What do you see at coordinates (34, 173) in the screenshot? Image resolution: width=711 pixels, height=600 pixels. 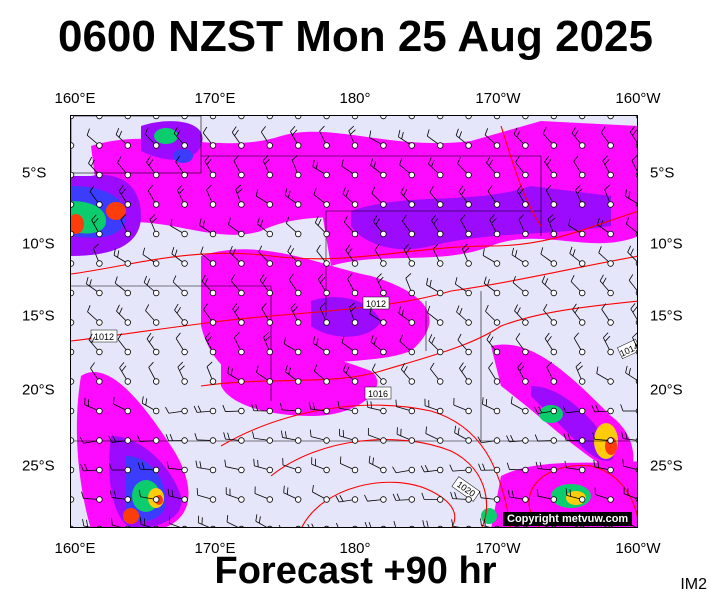 I see `lat-label-left-0: 5°S` at bounding box center [34, 173].